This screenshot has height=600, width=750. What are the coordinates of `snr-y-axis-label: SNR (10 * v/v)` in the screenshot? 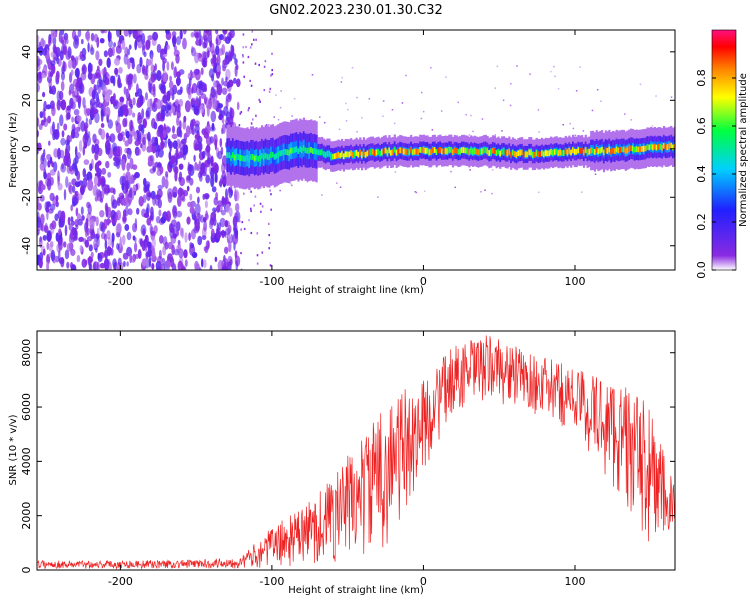 It's located at (13, 449).